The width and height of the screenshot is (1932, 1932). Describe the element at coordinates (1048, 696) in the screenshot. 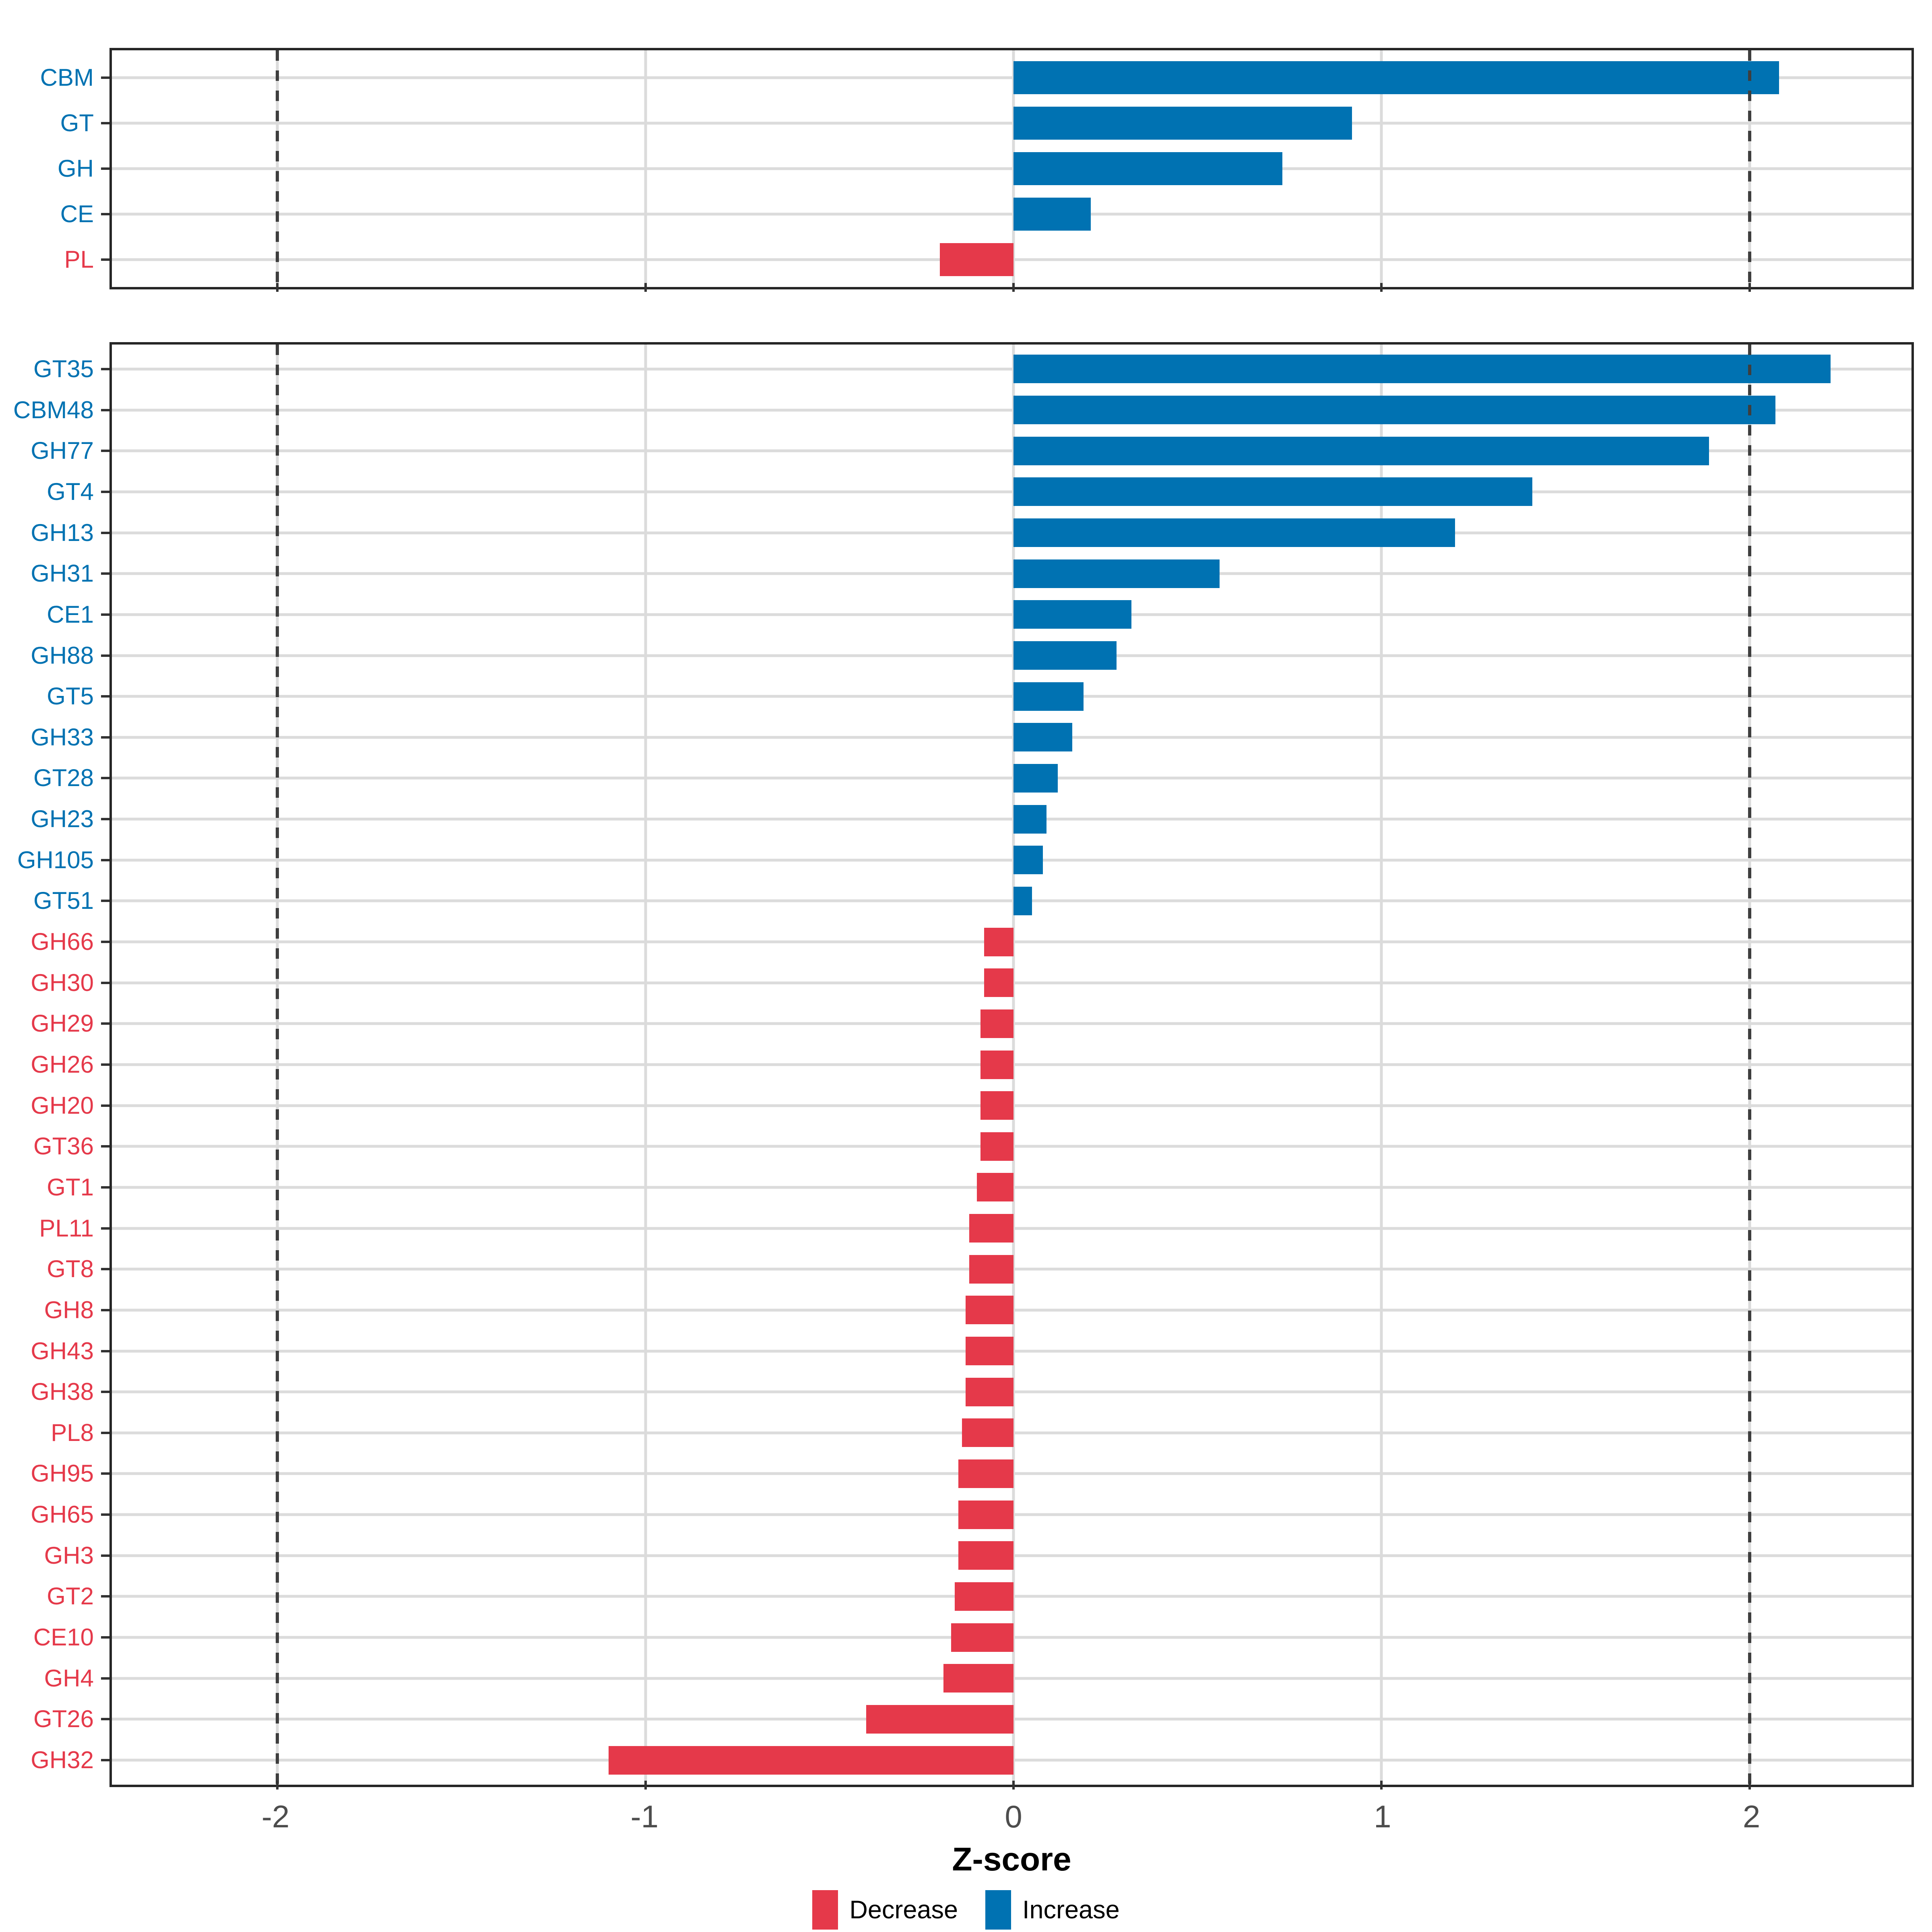

I see `bar-GT5` at that location.